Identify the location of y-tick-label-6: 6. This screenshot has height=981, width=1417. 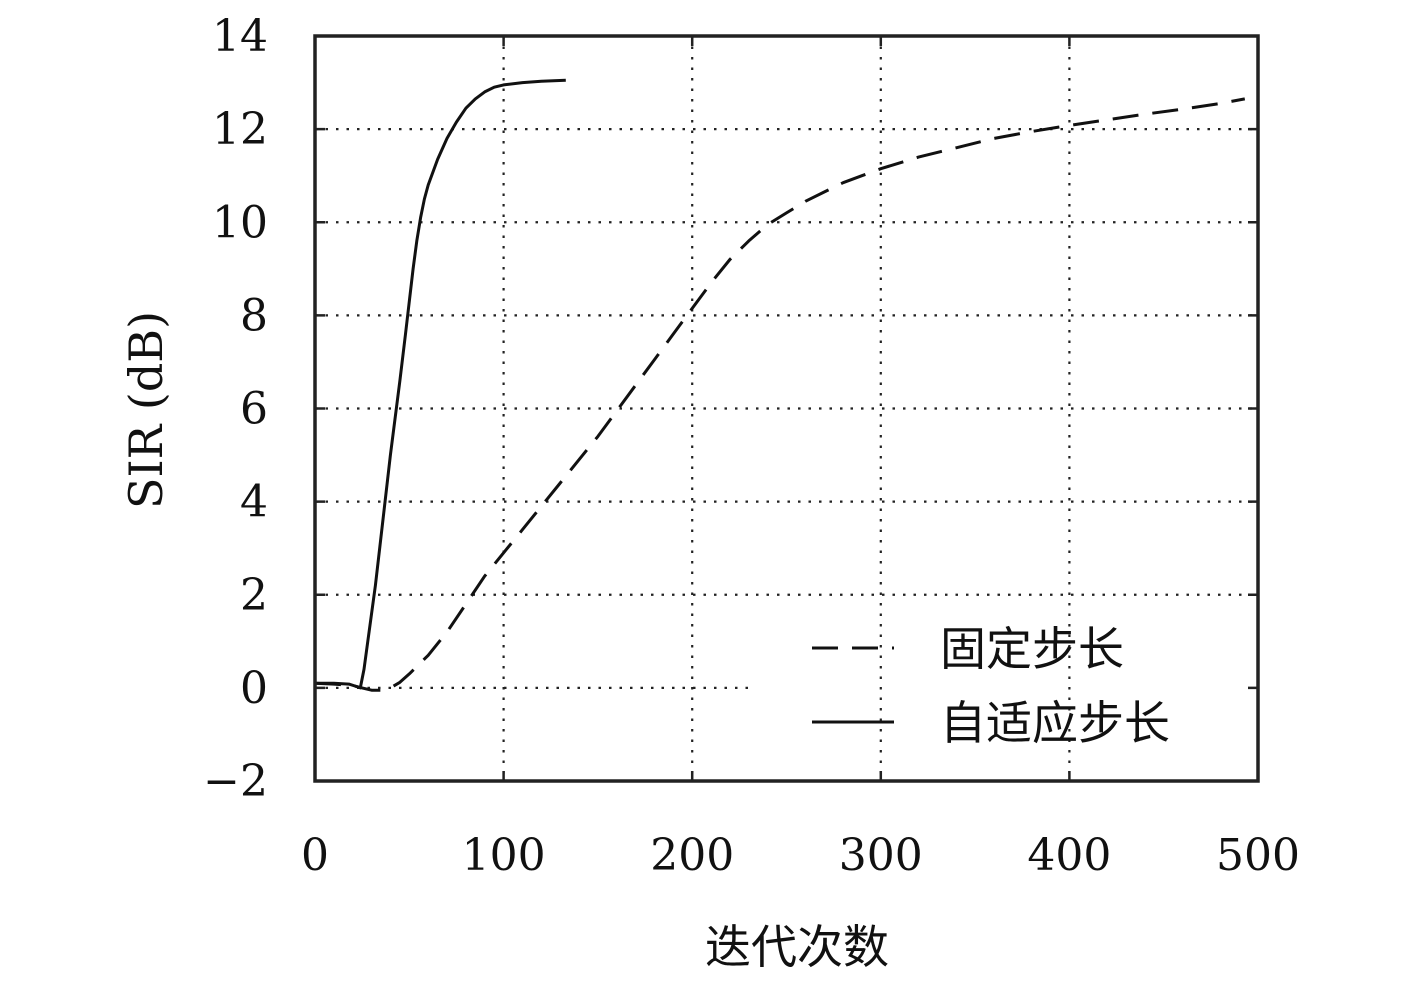
(254, 409).